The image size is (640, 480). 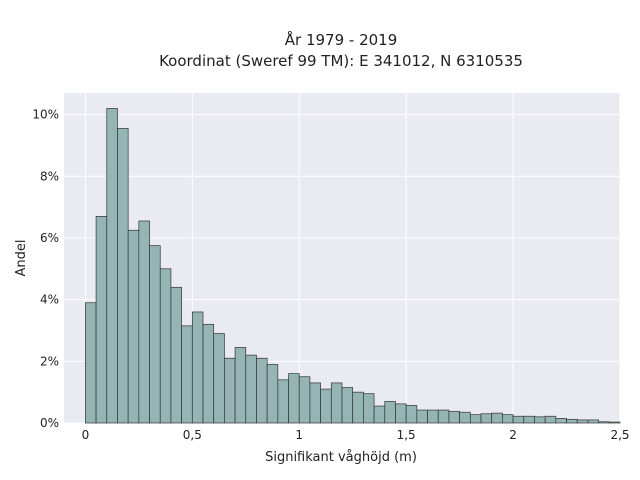 I want to click on x-tick-label: 2,5, so click(x=619, y=435).